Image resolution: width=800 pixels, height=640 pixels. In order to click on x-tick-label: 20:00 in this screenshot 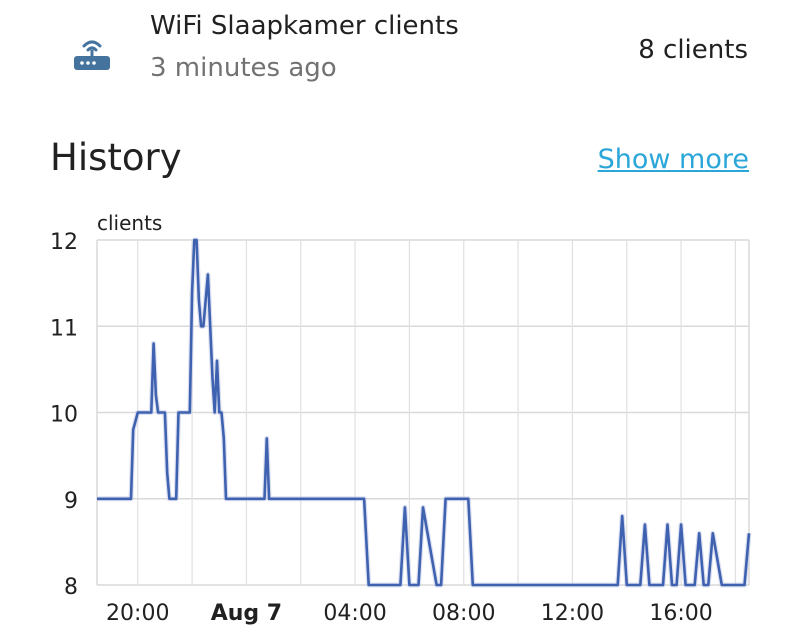, I will do `click(137, 613)`.